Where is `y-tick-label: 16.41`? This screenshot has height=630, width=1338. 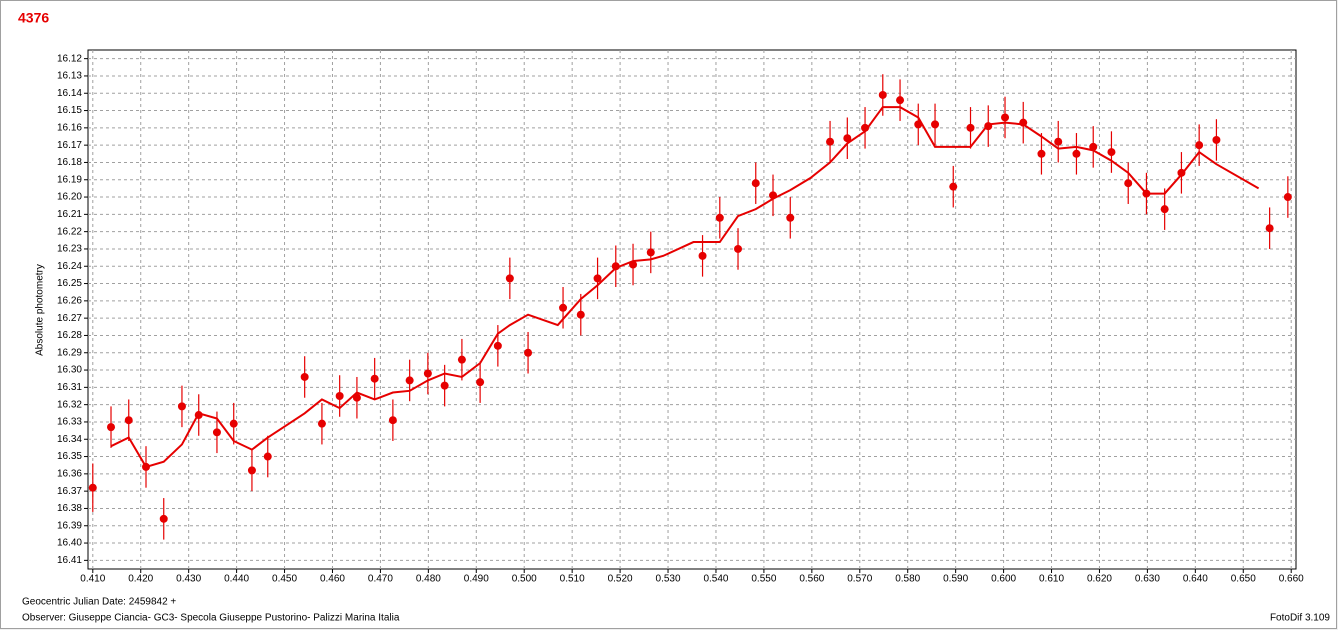 y-tick-label: 16.41 is located at coordinates (69, 560).